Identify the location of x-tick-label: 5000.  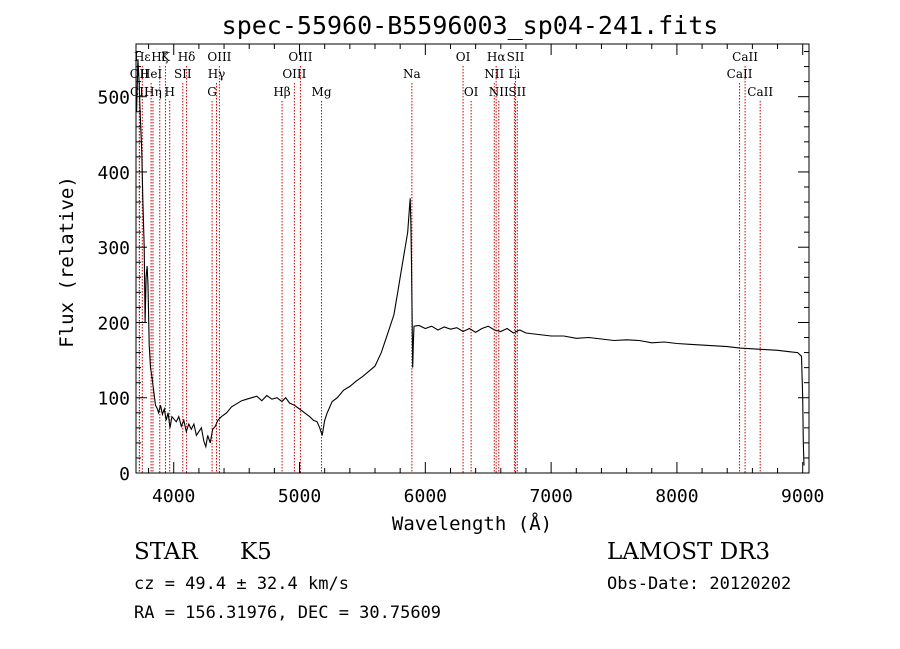
(299, 496).